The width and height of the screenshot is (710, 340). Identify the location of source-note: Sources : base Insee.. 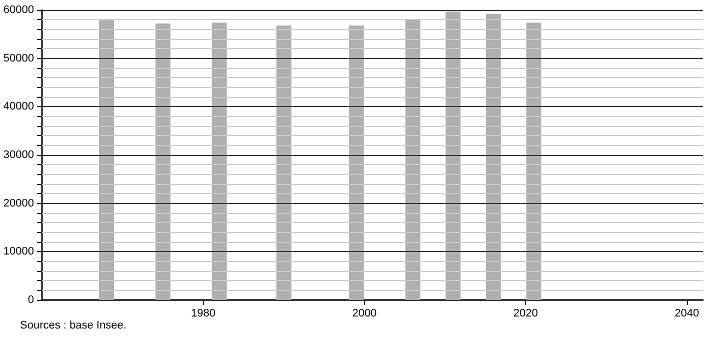
(73, 326).